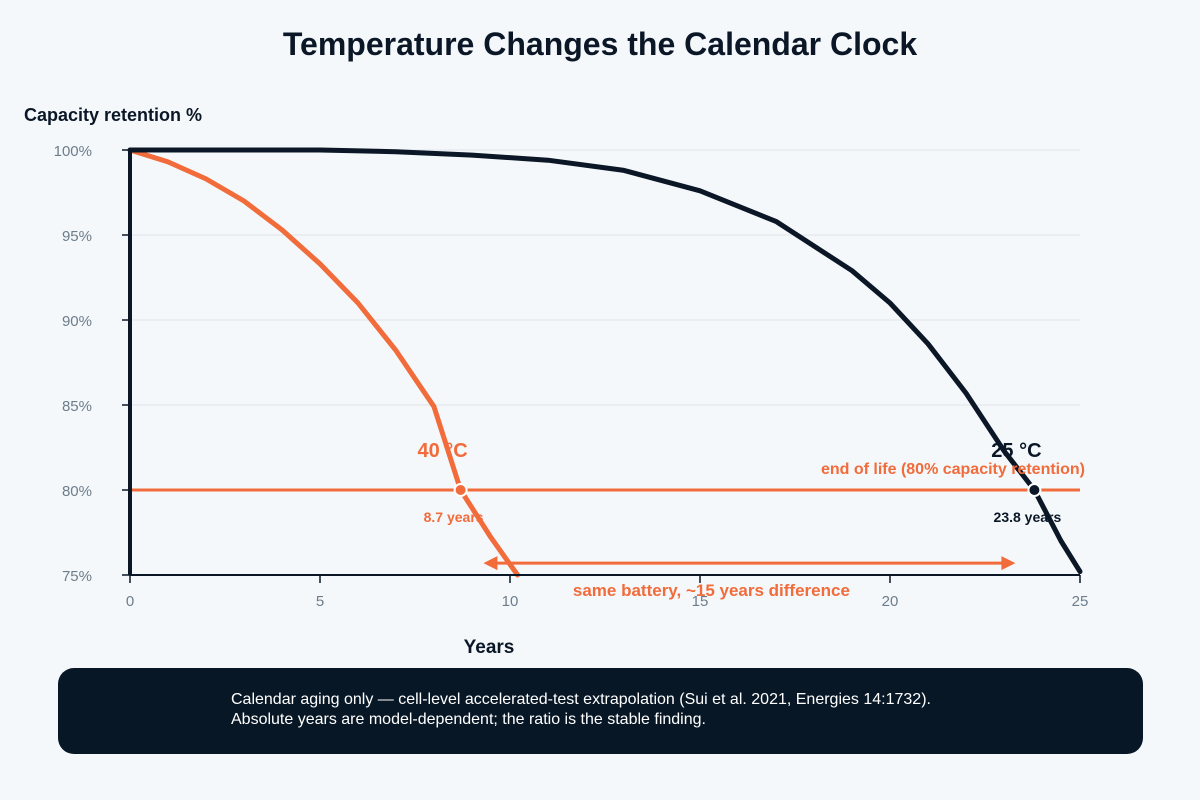  What do you see at coordinates (953, 469) in the screenshot?
I see `eol-threshold-label: end of life (80% capacity retention)` at bounding box center [953, 469].